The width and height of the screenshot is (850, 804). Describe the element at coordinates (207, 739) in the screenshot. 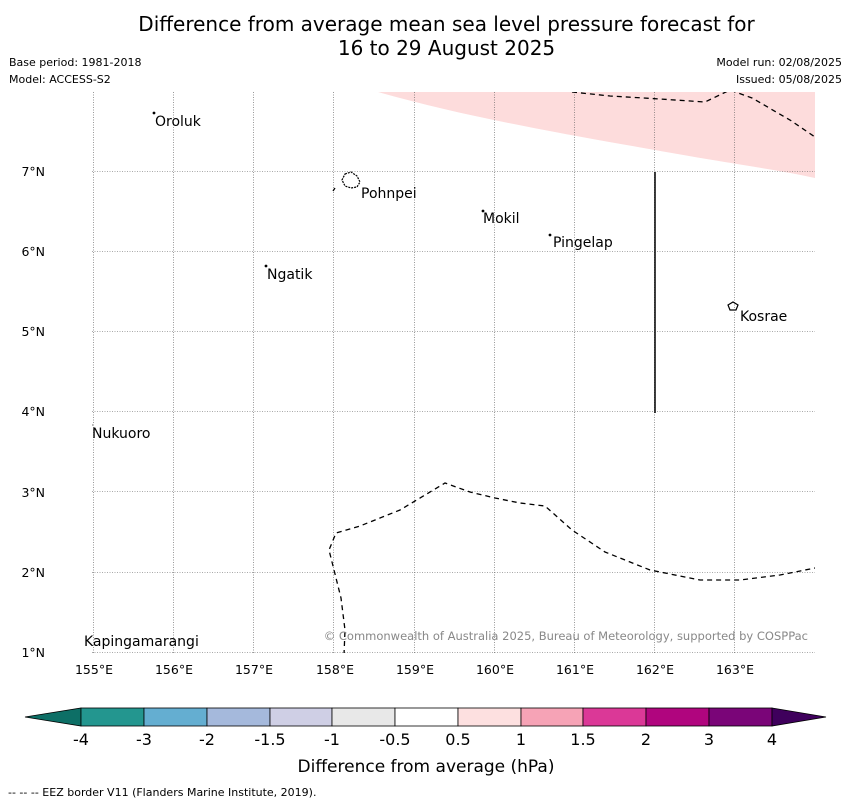

I see `cb-tick-3: -2` at that location.